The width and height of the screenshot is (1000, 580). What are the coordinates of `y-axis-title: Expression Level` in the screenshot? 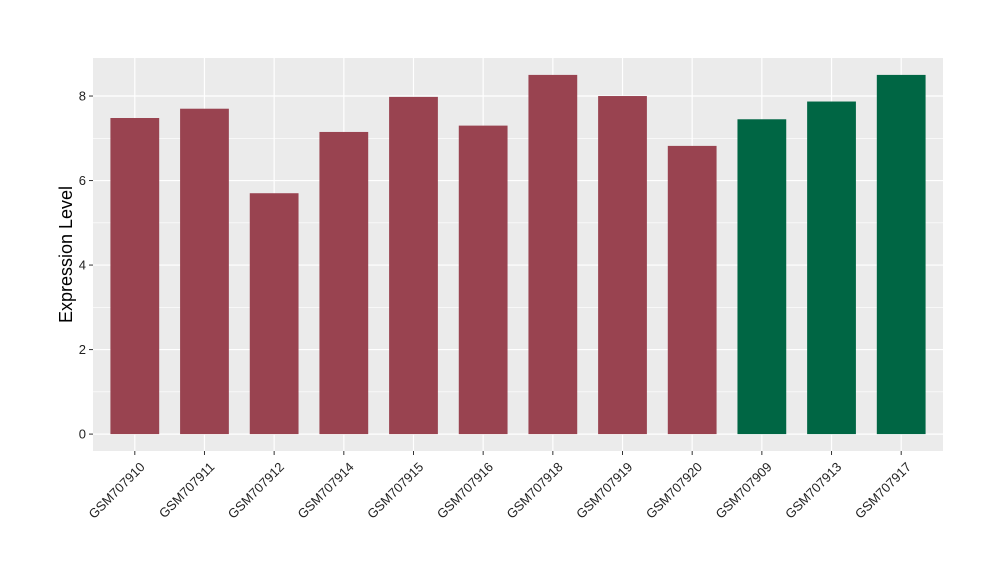 It's located at (66, 254).